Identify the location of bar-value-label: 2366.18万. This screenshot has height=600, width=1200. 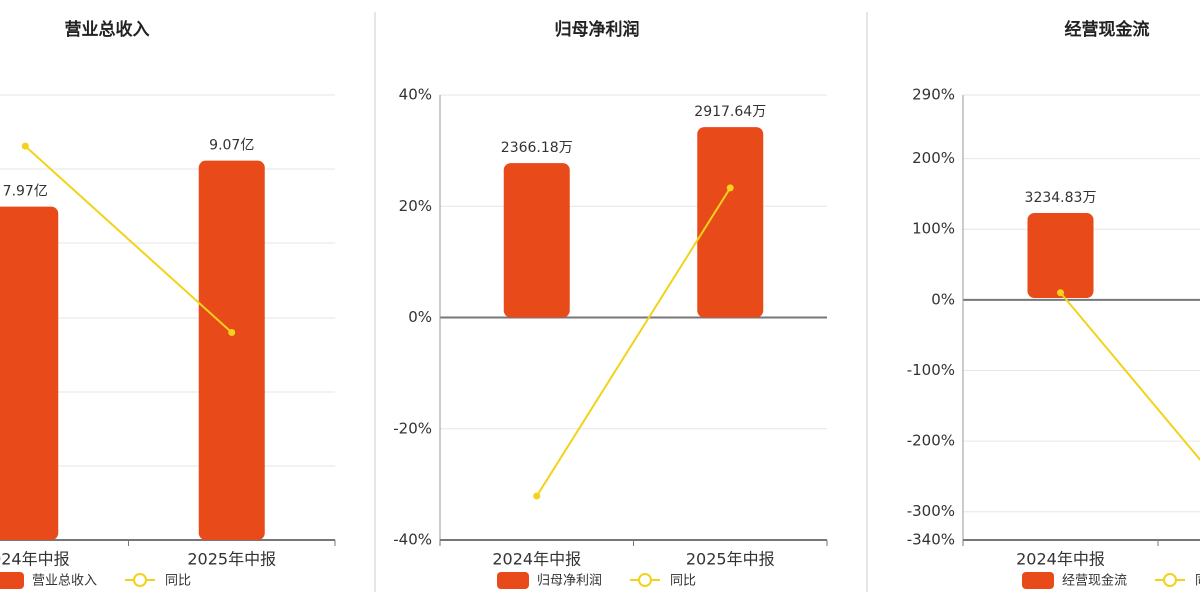
(537, 148).